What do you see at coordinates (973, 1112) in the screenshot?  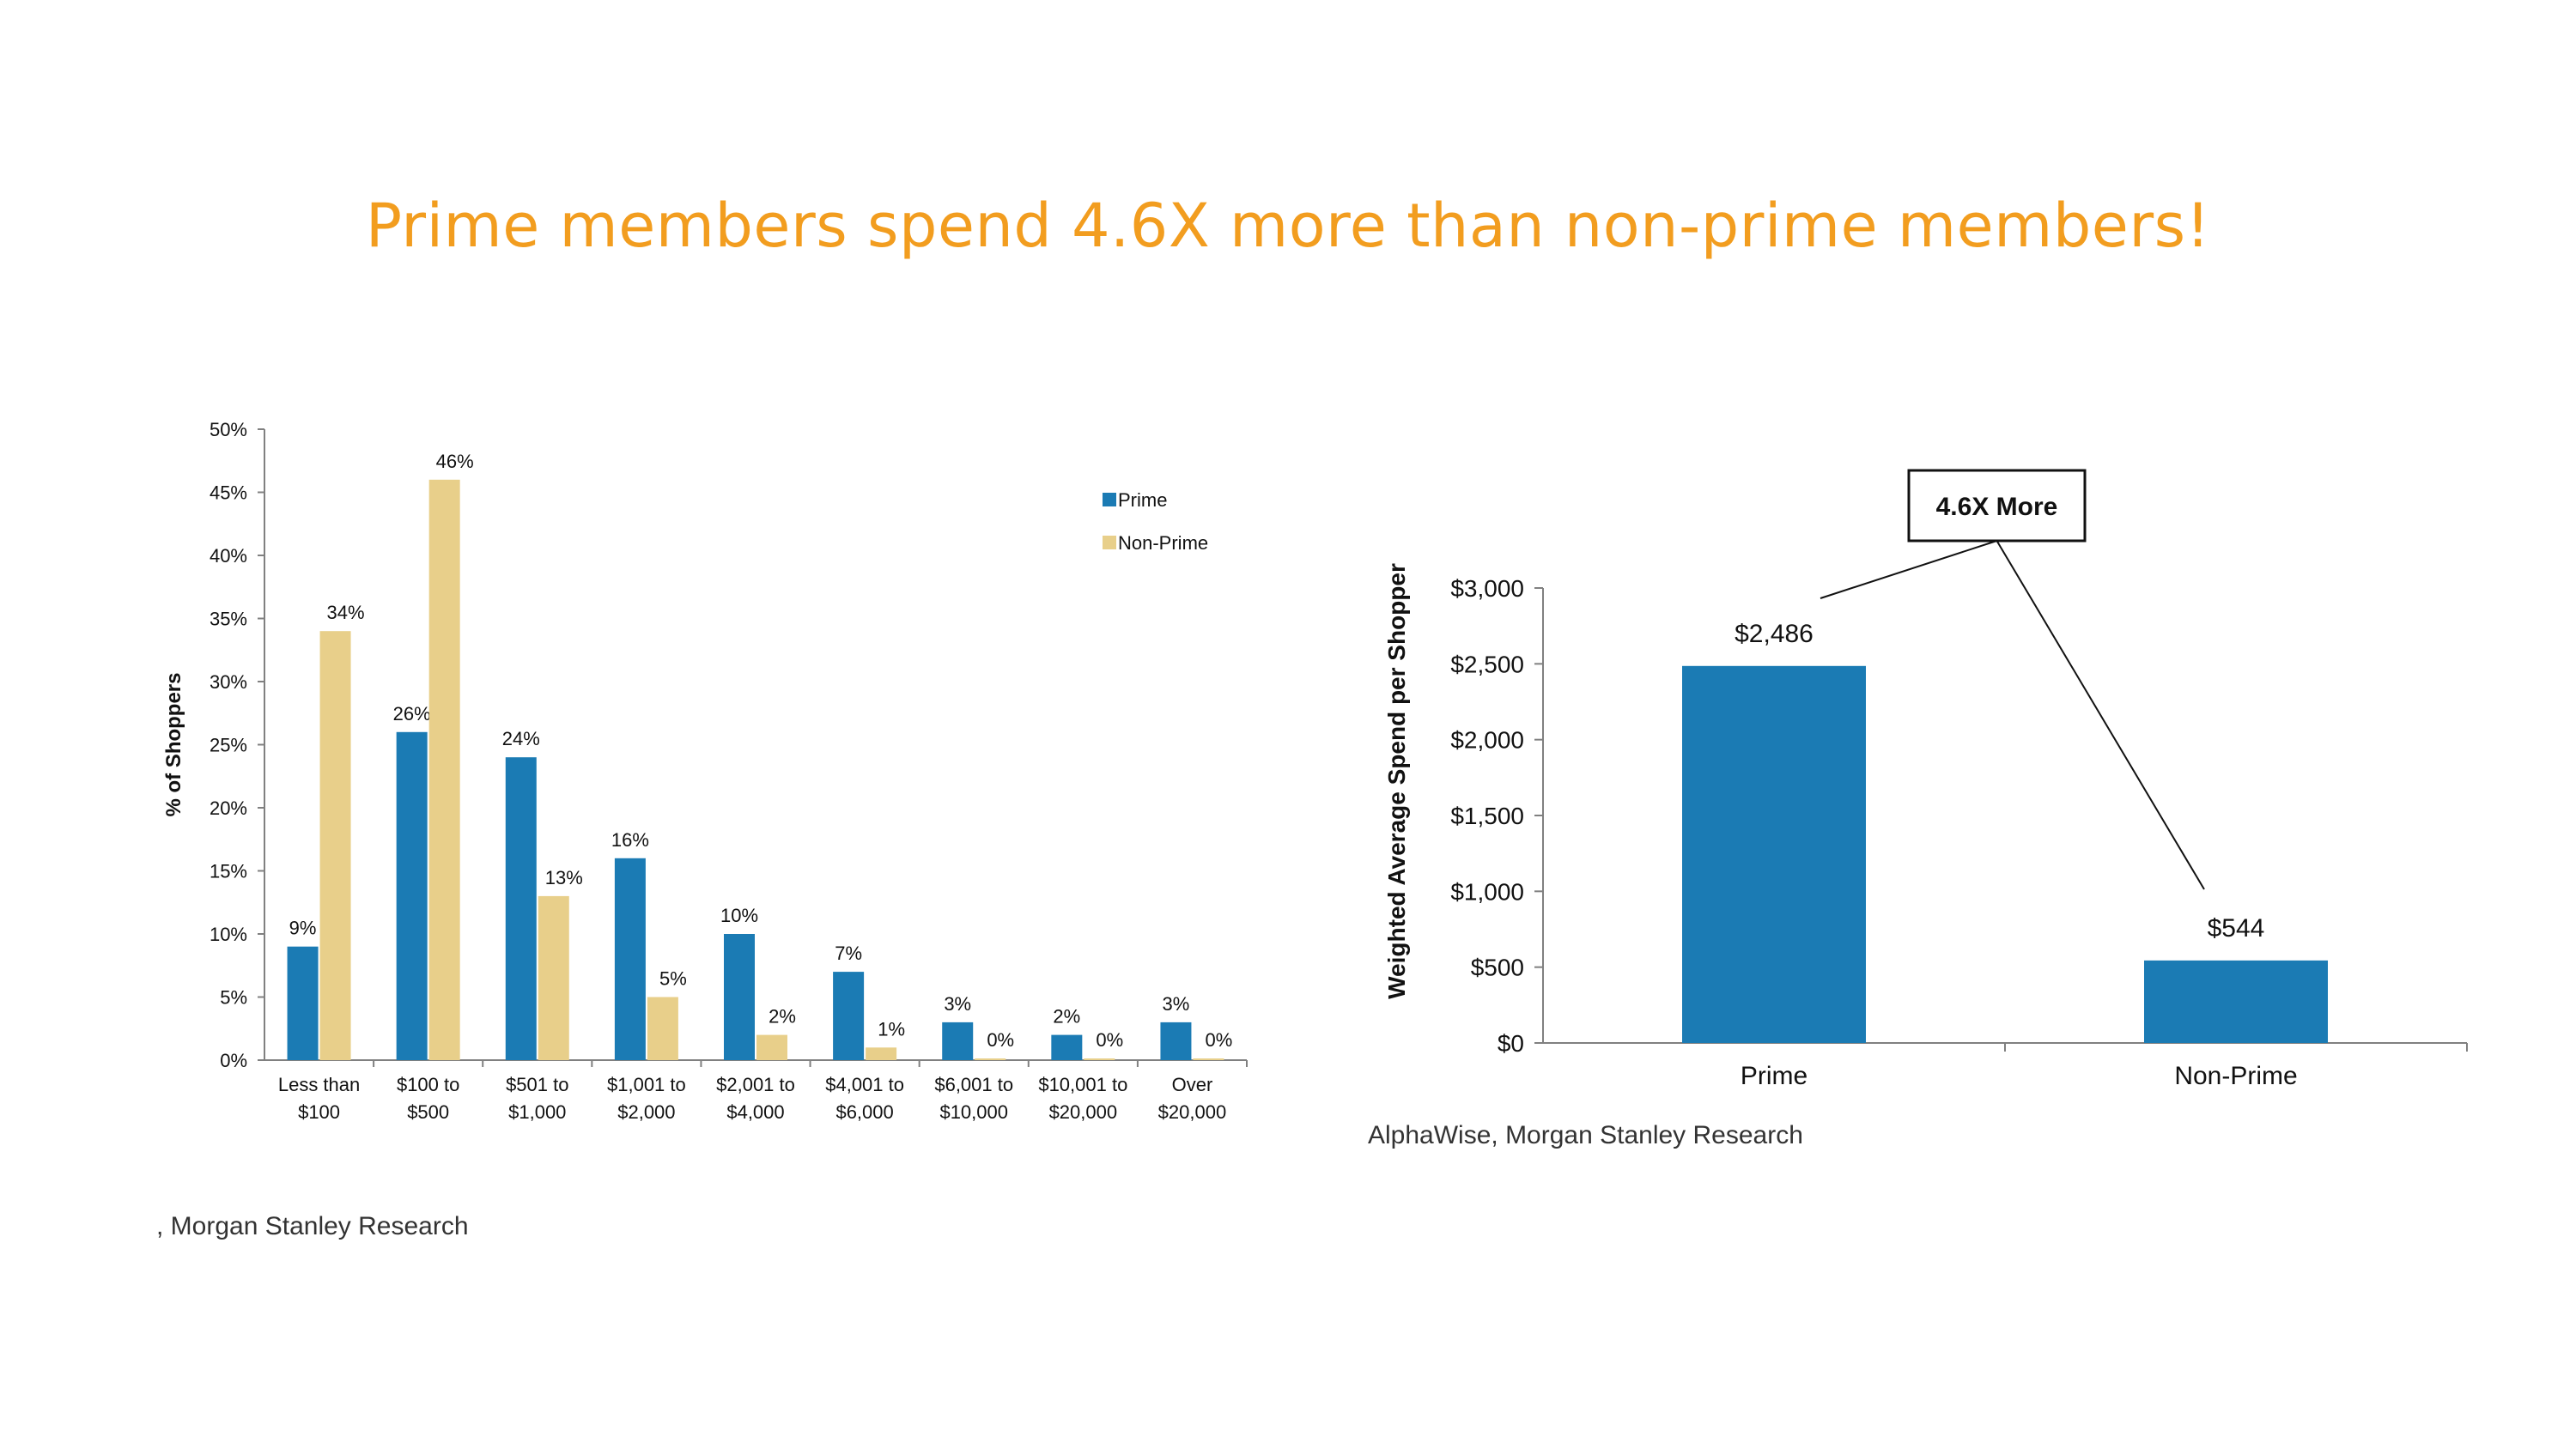 I see `x-tick-label: $10,000` at bounding box center [973, 1112].